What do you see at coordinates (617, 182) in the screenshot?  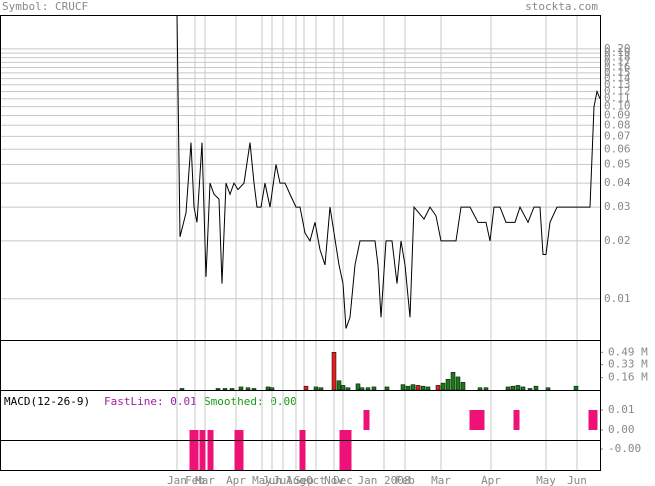 I see `y-tick-label: 0.04` at bounding box center [617, 182].